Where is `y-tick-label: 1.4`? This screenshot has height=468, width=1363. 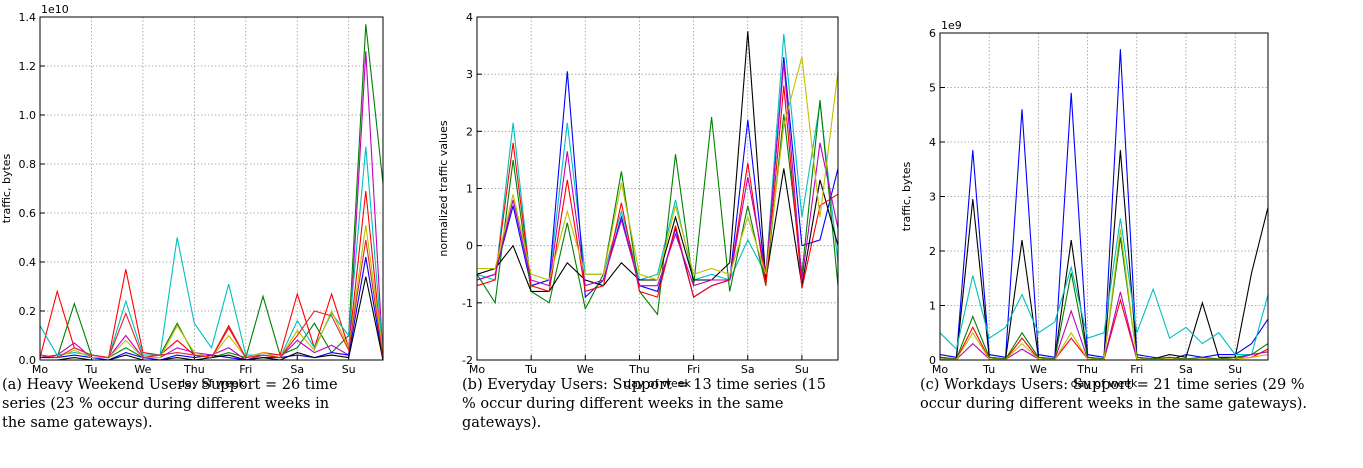
y-tick-label: 1.4 is located at coordinates (28, 17).